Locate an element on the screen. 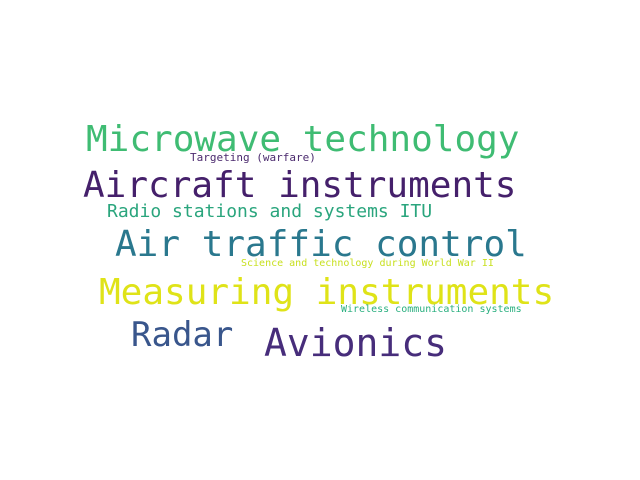 Image resolution: width=640 pixels, height=480 pixels. word-radio-stations-and-systems-itu: Radio stations and systems ITU is located at coordinates (270, 211).